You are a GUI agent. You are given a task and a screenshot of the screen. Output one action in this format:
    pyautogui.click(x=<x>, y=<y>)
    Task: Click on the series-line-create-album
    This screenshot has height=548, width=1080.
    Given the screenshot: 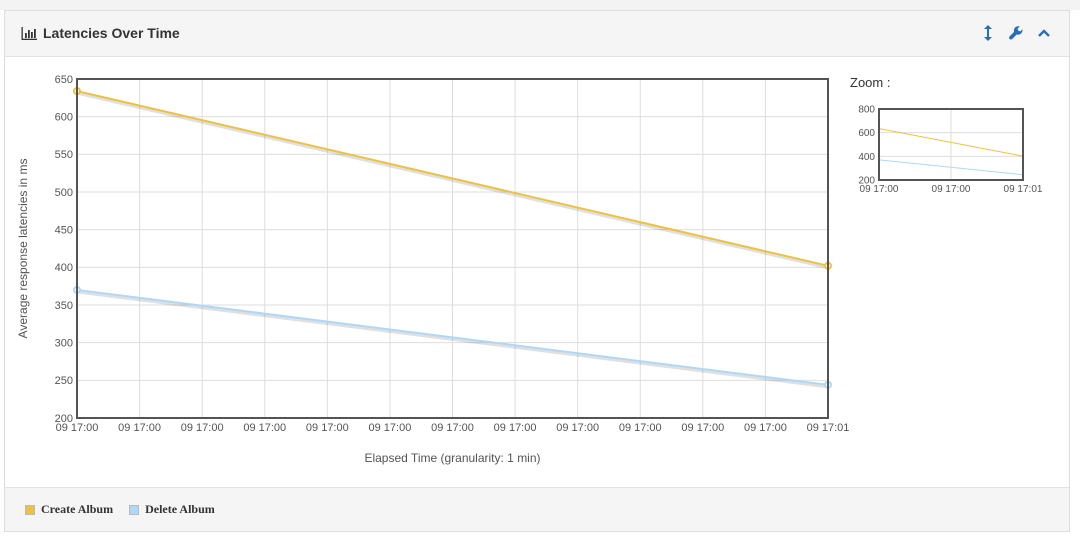 What is the action you would take?
    pyautogui.click(x=951, y=142)
    